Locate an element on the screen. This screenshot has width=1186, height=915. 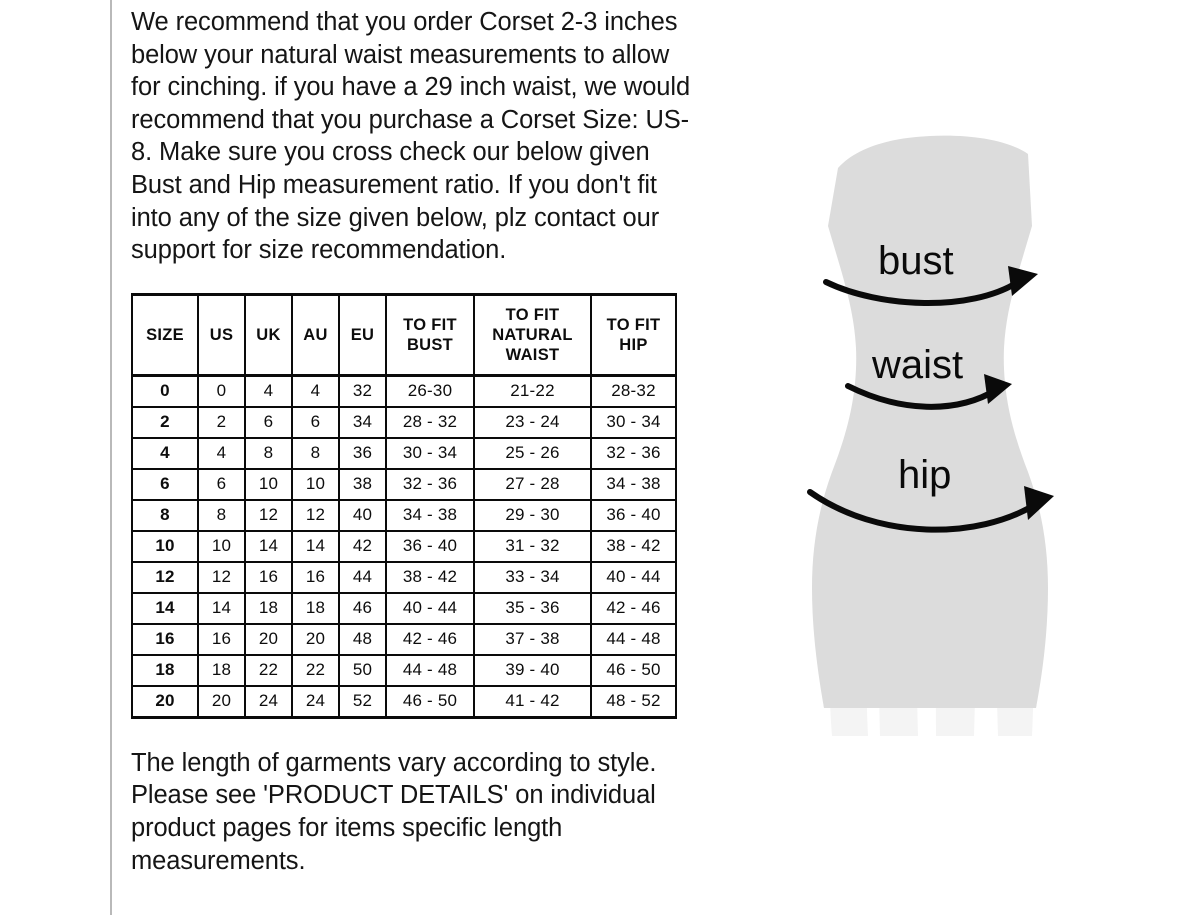
cell-size: 0 is located at coordinates (165, 391).